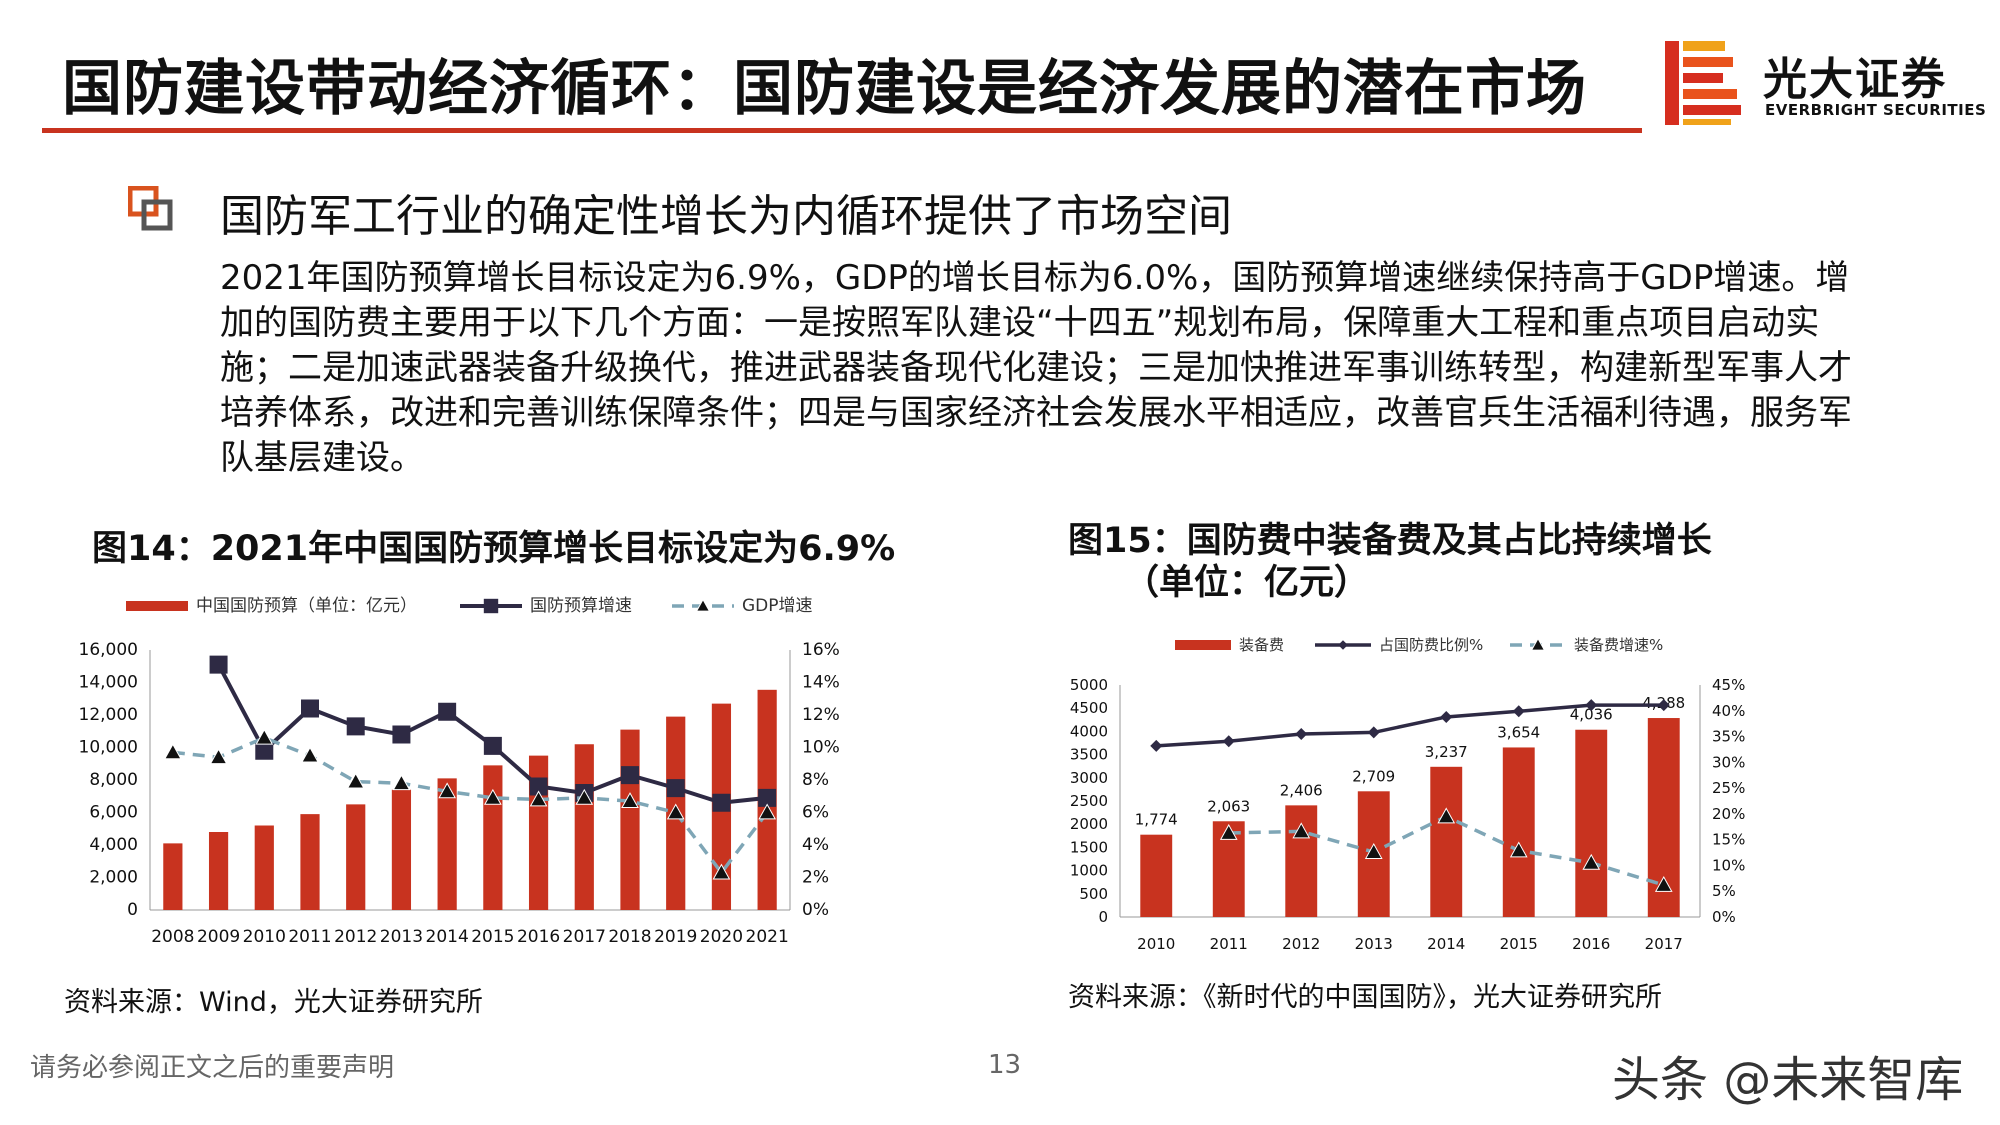 Image resolution: width=2000 pixels, height=1125 pixels. Describe the element at coordinates (767, 937) in the screenshot. I see `x-tick-label: 2021` at that location.